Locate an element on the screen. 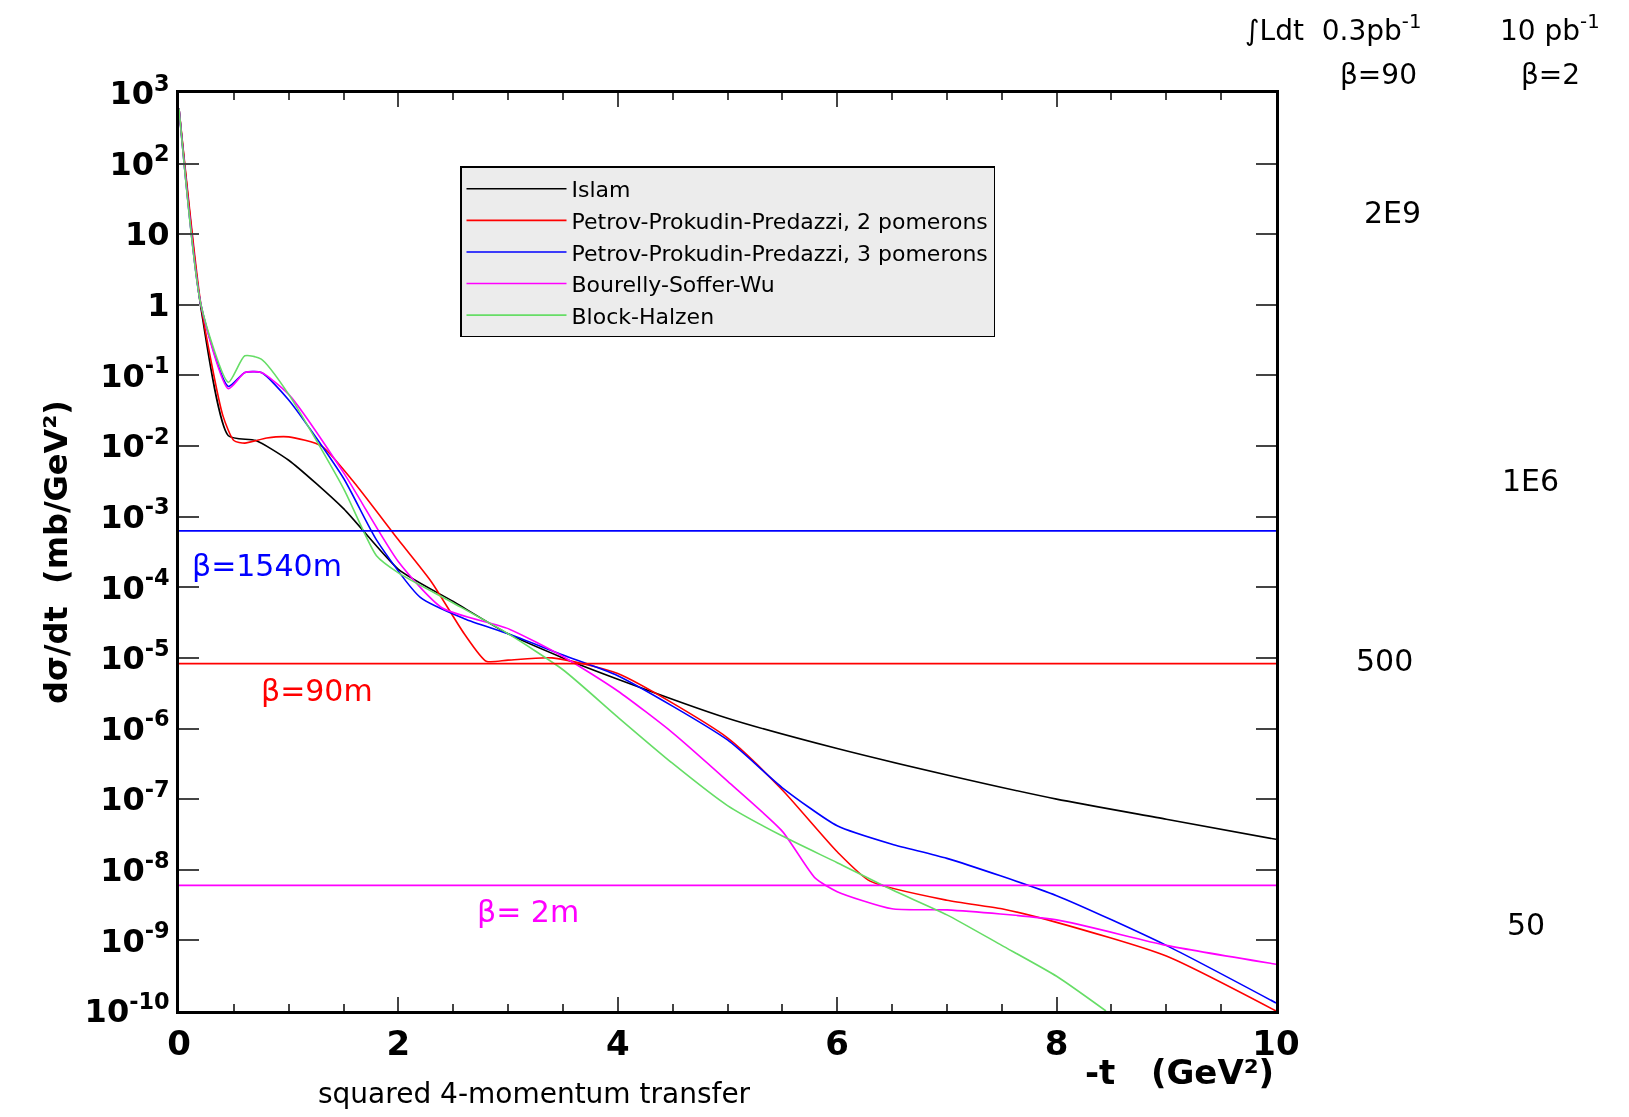 The height and width of the screenshot is (1117, 1629). text: 10 pb$^{-1}$ is located at coordinates (1550, 28).